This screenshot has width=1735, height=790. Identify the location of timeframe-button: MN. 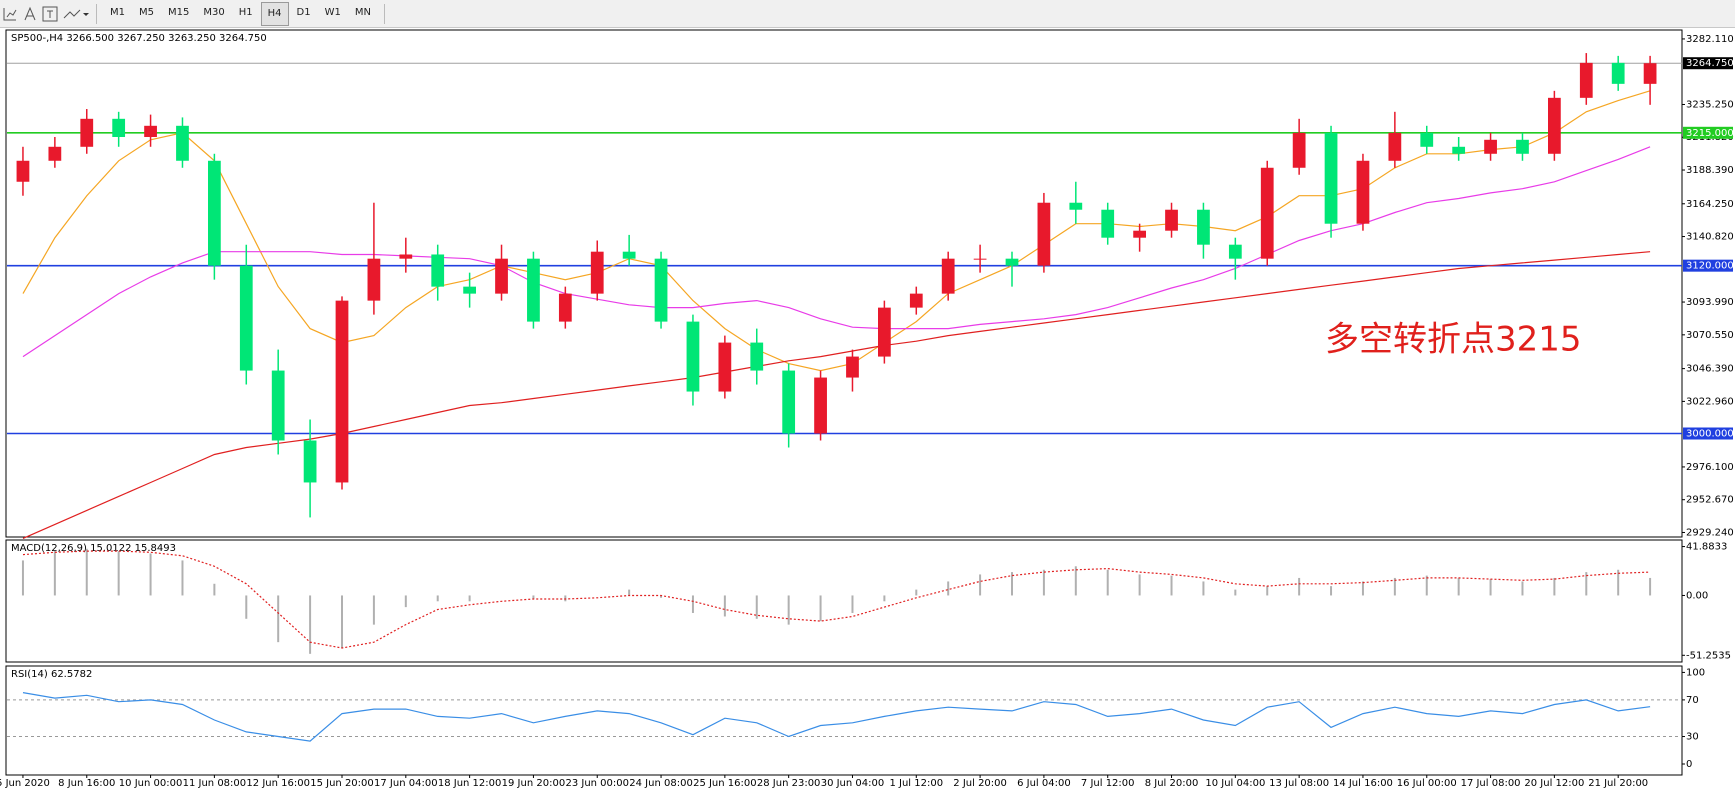
(362, 12).